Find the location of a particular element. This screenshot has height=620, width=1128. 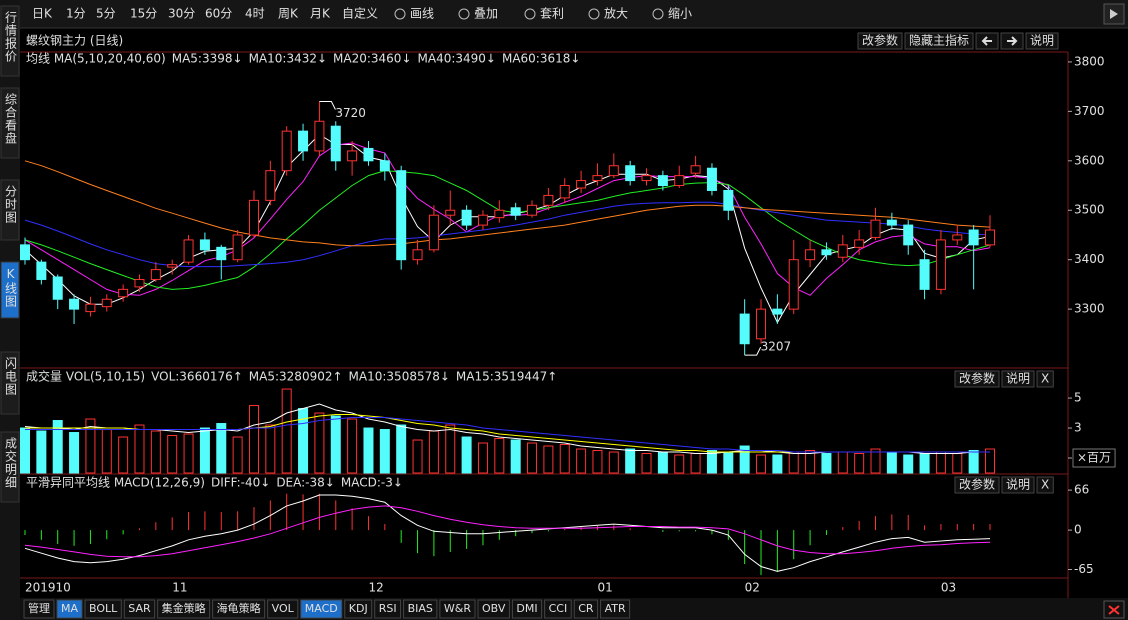

legend-entry: VOL:3660176↑ is located at coordinates (197, 377).